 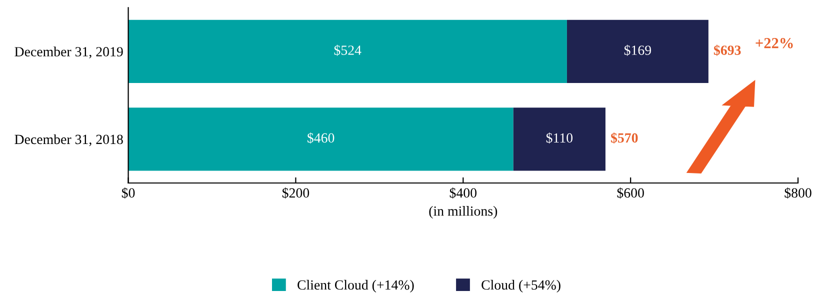 What do you see at coordinates (296, 193) in the screenshot?
I see `x-tick-label: $200` at bounding box center [296, 193].